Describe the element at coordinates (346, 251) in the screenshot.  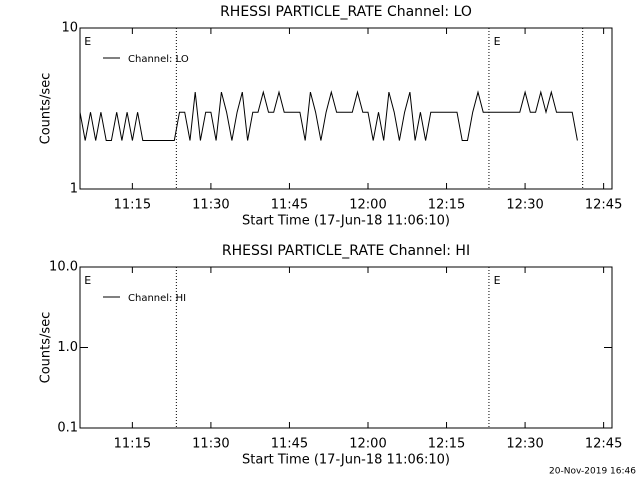
I see `chart-title: RHESSI PARTICLE_RATE Channel: HI` at that location.